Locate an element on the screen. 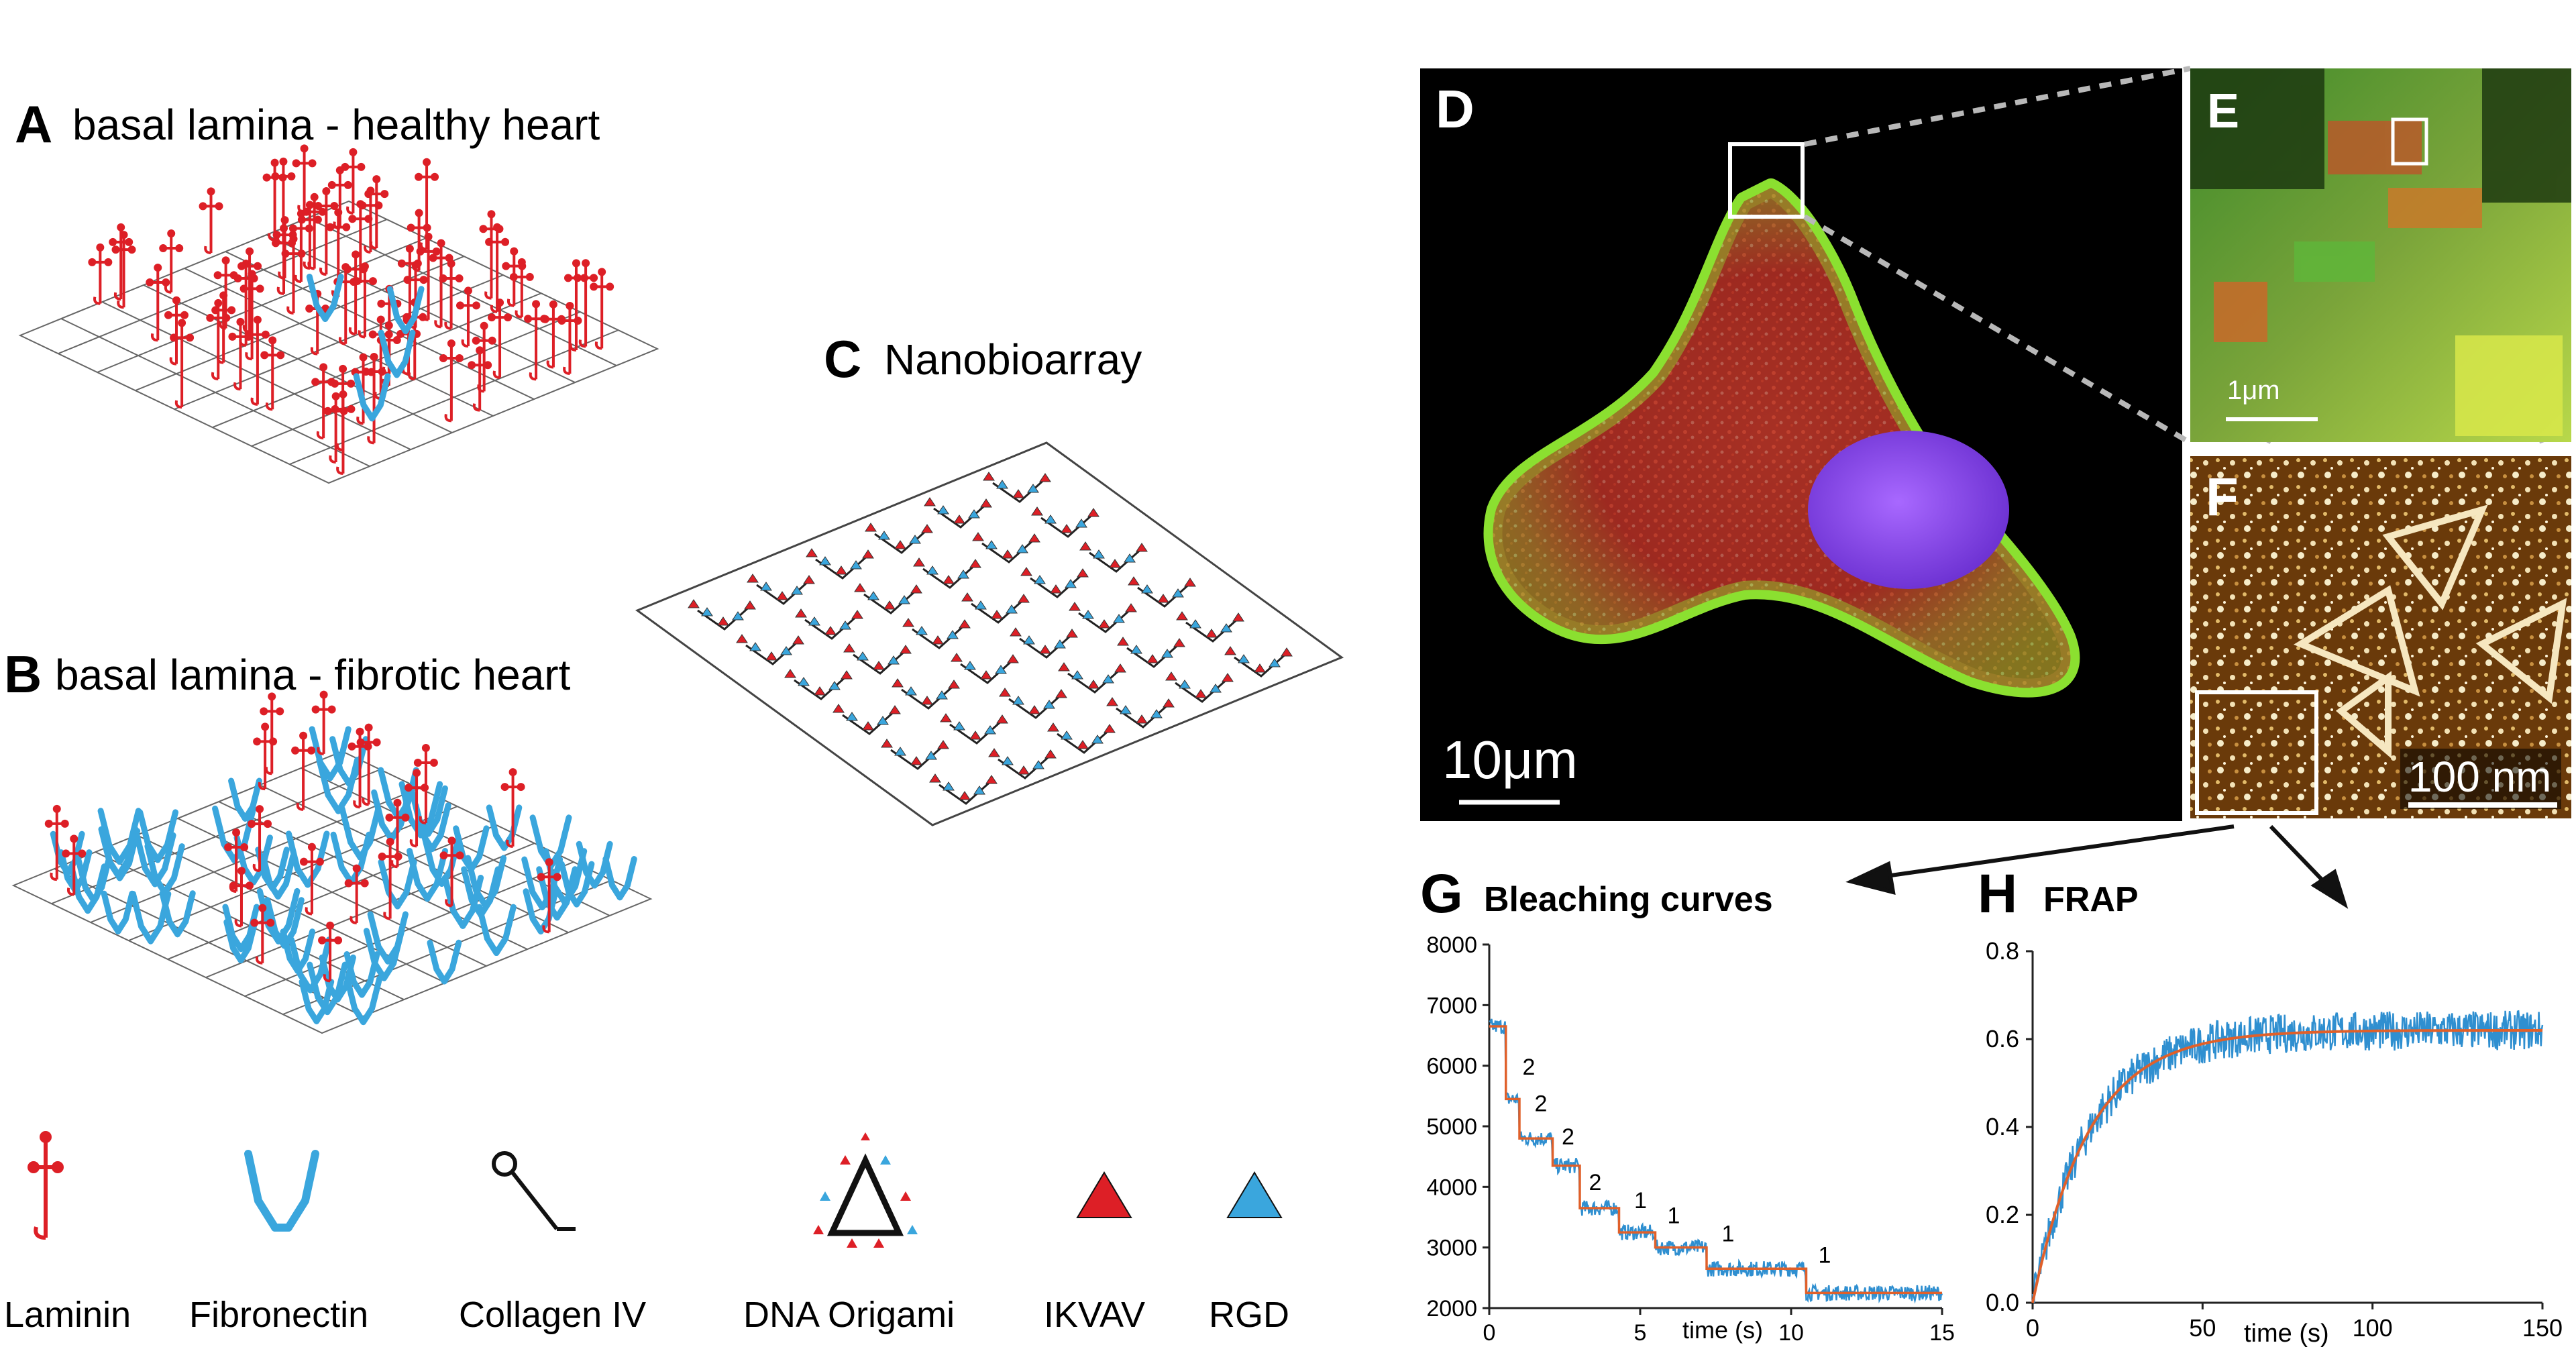 This screenshot has width=2576, height=1347. chart-h-trace is located at coordinates (2287, 1156).